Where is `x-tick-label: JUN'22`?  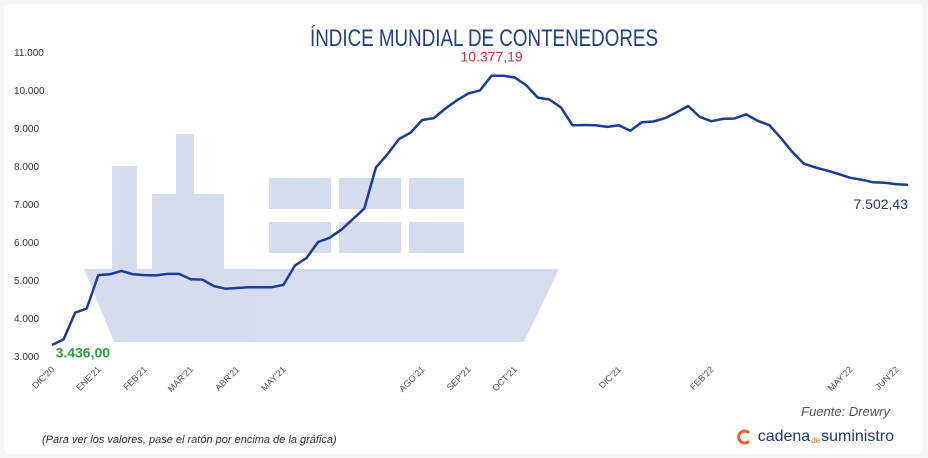
x-tick-label: JUN'22 is located at coordinates (887, 378).